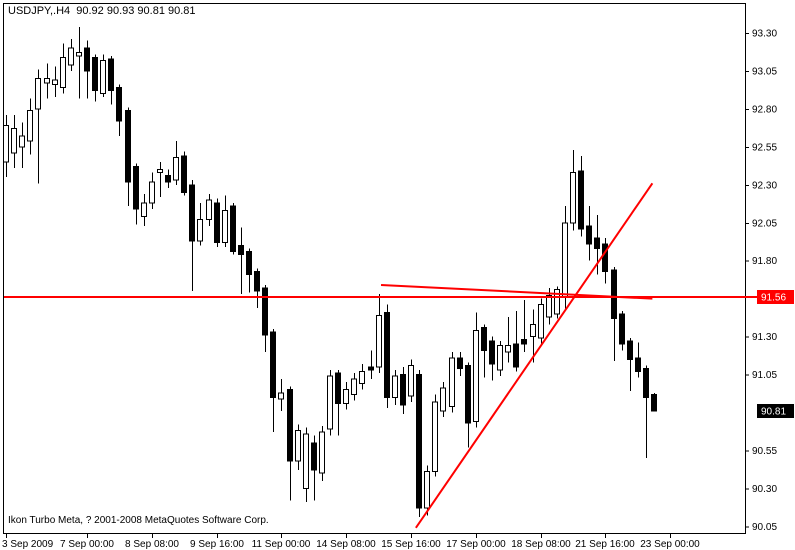 This screenshot has width=795, height=550. Describe the element at coordinates (764, 185) in the screenshot. I see `price-axis-label: 92.30` at that location.